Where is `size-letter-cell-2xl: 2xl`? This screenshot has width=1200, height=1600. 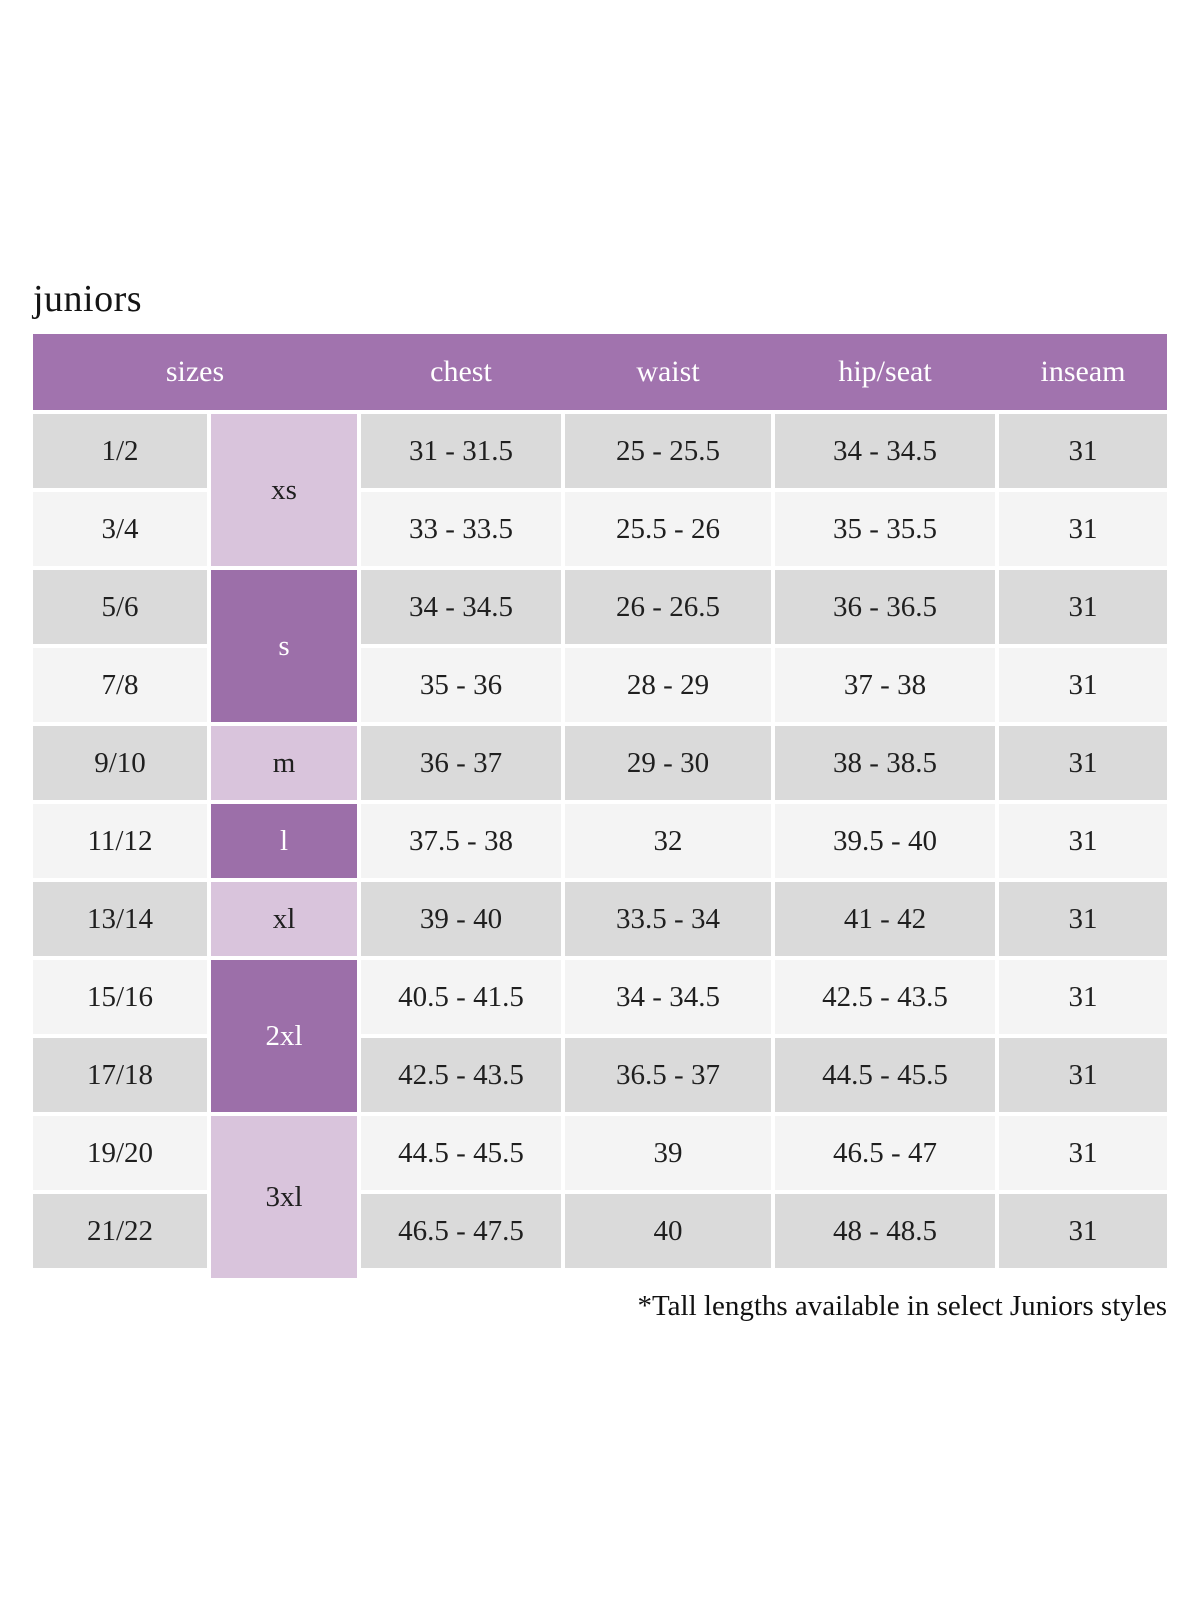
size-letter-cell-2xl: 2xl is located at coordinates (284, 1036).